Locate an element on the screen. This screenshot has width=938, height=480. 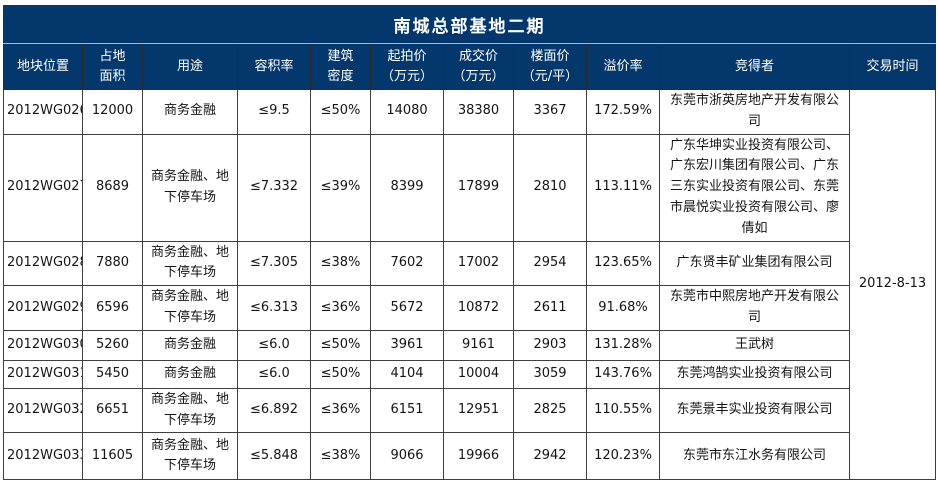
cell-floor-price: 3367 is located at coordinates (550, 112).